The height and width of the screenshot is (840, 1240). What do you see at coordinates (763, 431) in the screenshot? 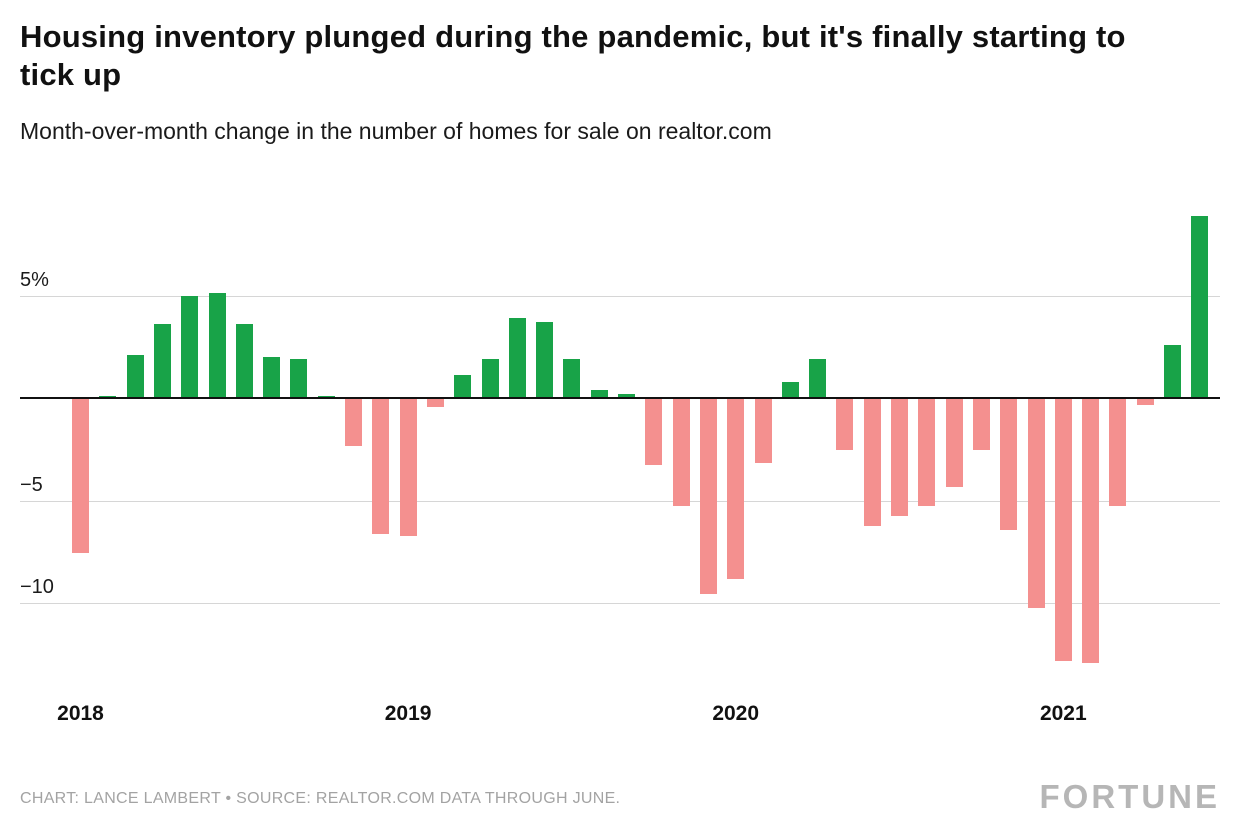
I see `bar-feb-2020` at bounding box center [763, 431].